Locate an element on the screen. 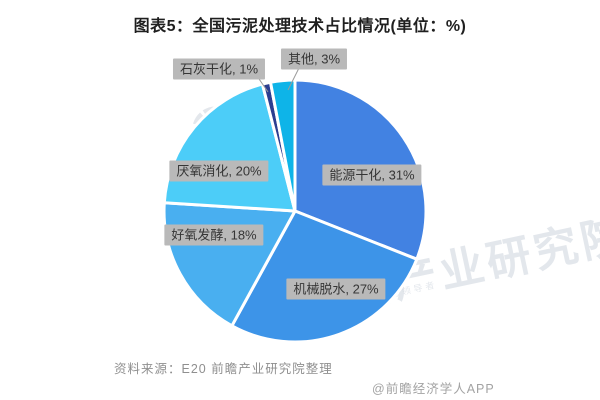 The image size is (600, 400). chart-title: 图表5：全国污泥处理技术占比情况(单位：%) is located at coordinates (300, 26).